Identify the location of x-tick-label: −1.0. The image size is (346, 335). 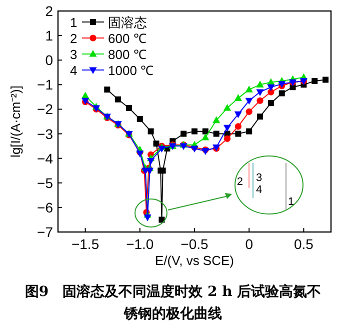
(140, 244).